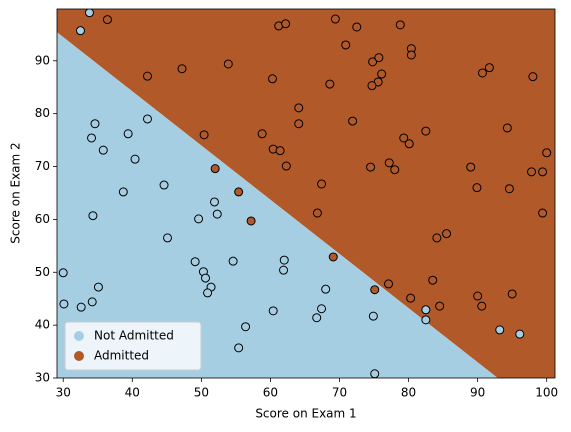  What do you see at coordinates (79, 336) in the screenshot?
I see `legend-marker` at bounding box center [79, 336].